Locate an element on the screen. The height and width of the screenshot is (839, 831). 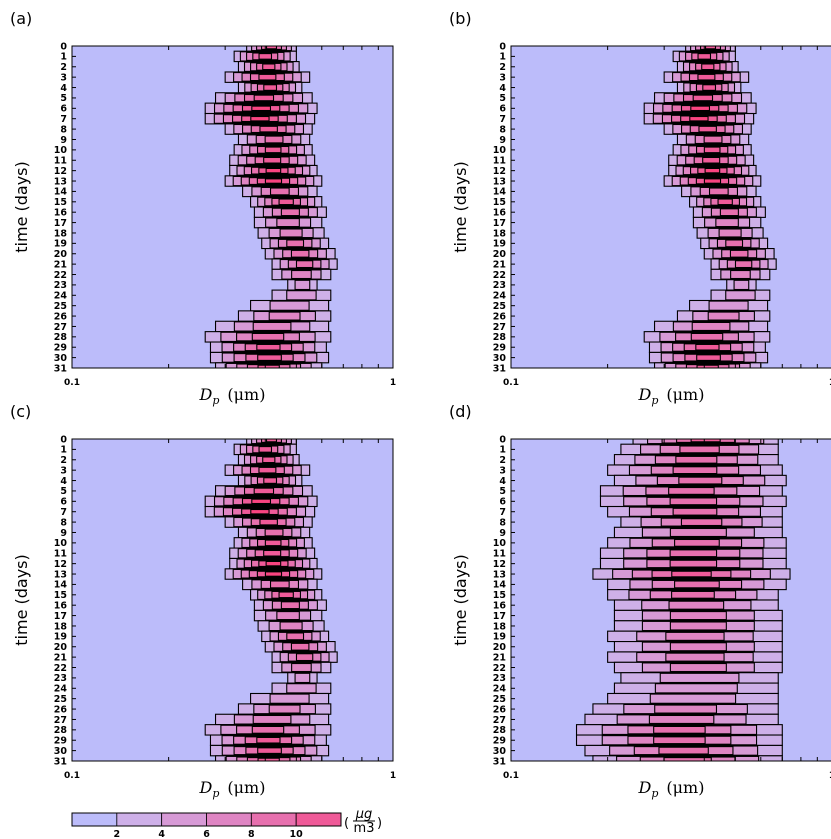
unit-numerator: μg is located at coordinates (364, 814).